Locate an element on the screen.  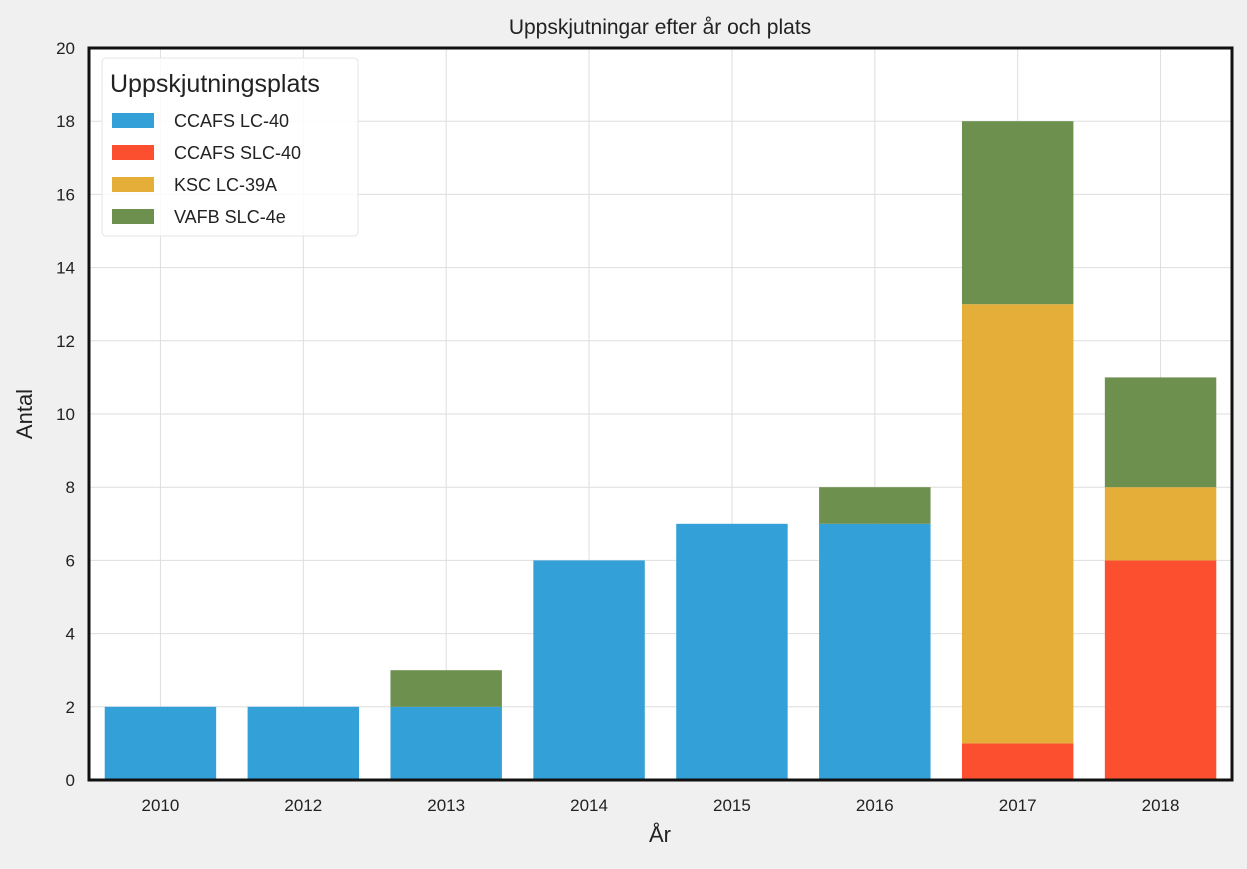
y-tick-label: 6 is located at coordinates (70, 560).